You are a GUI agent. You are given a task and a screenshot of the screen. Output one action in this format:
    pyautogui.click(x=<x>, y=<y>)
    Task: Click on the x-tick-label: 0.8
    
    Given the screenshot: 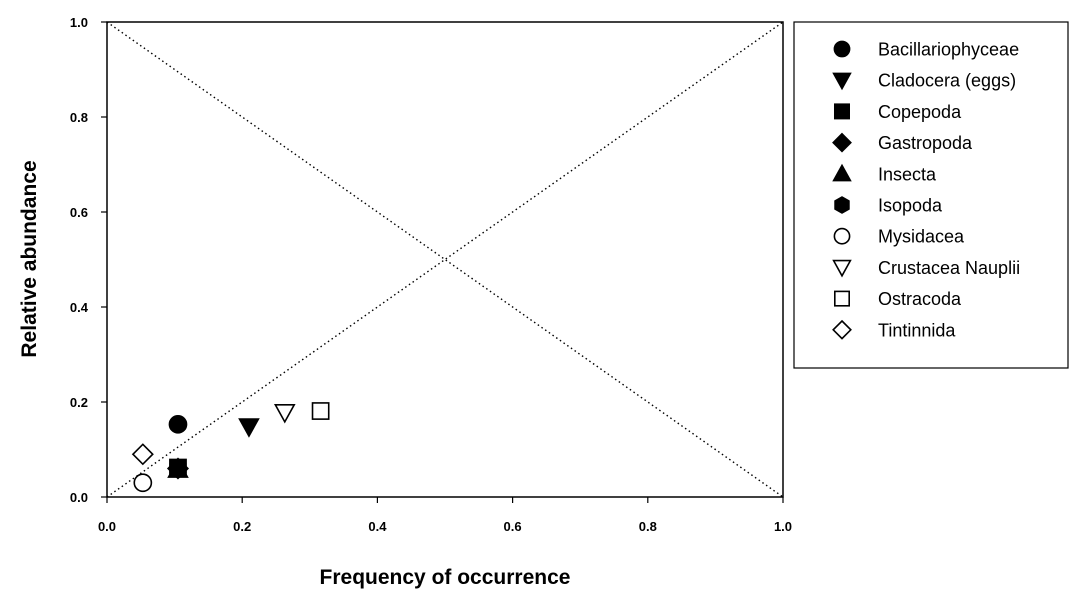 What is the action you would take?
    pyautogui.click(x=648, y=526)
    